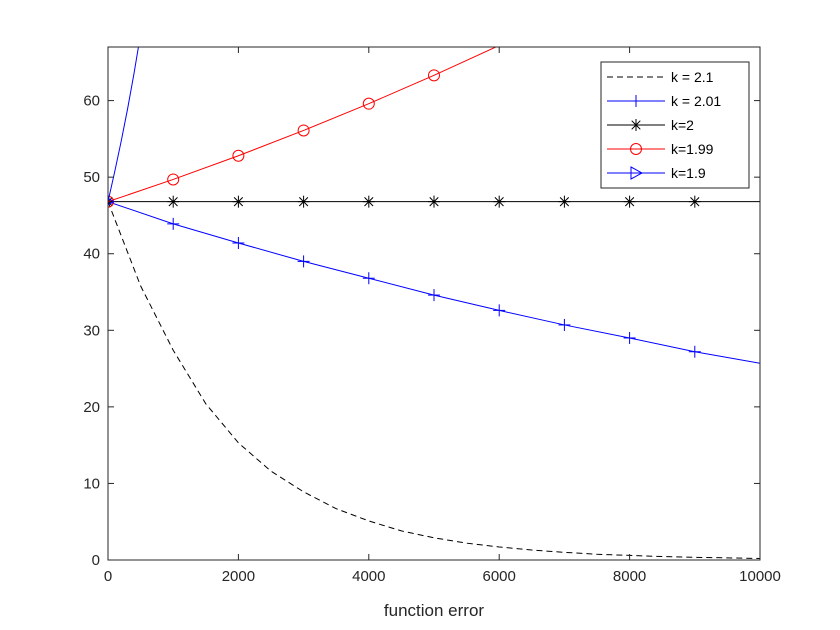  What do you see at coordinates (368, 576) in the screenshot?
I see `x-tick-label: 4000` at bounding box center [368, 576].